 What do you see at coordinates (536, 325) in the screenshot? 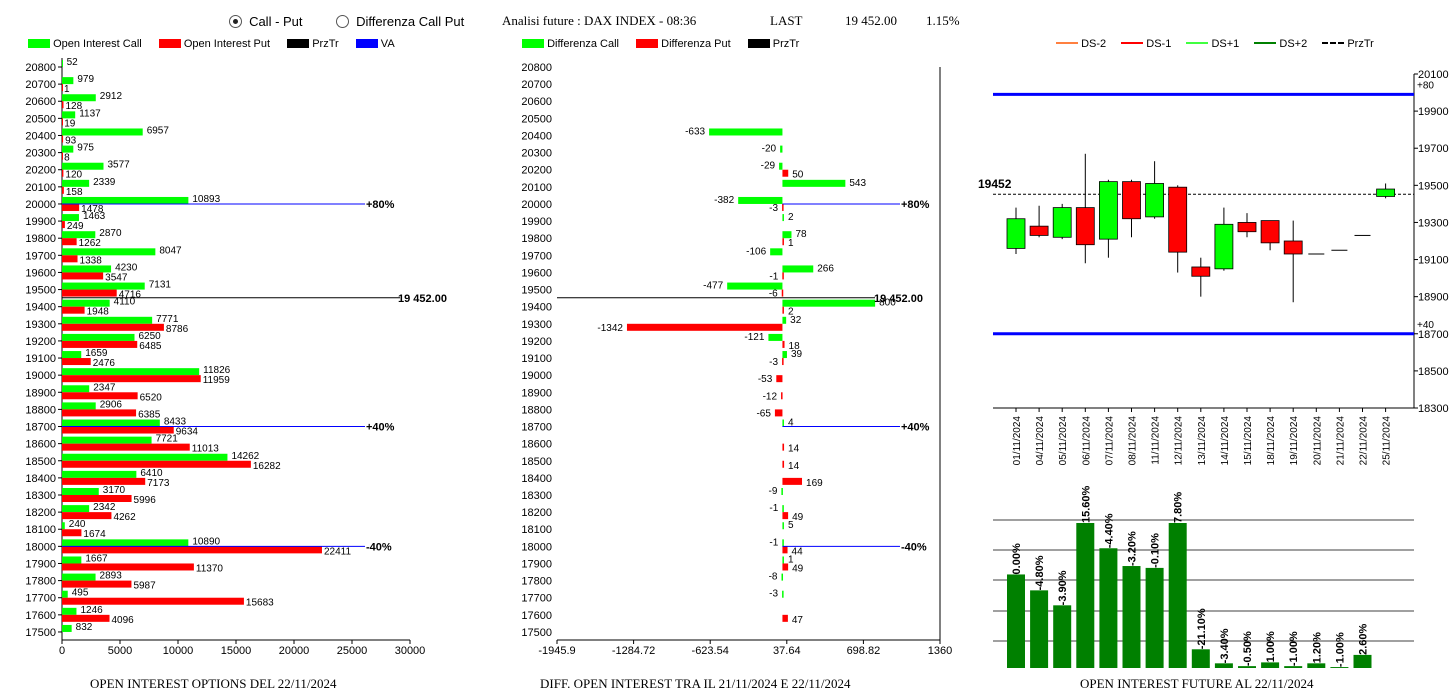
I see `panel2-y-tick-label: 19300` at bounding box center [536, 325].